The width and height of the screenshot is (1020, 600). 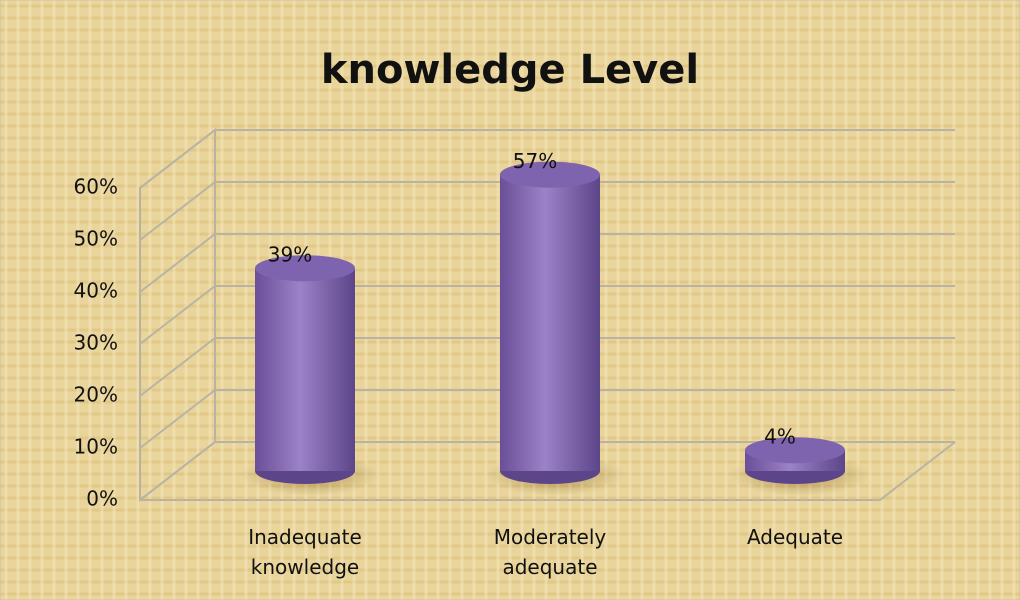 I want to click on floor, so click(x=548, y=471).